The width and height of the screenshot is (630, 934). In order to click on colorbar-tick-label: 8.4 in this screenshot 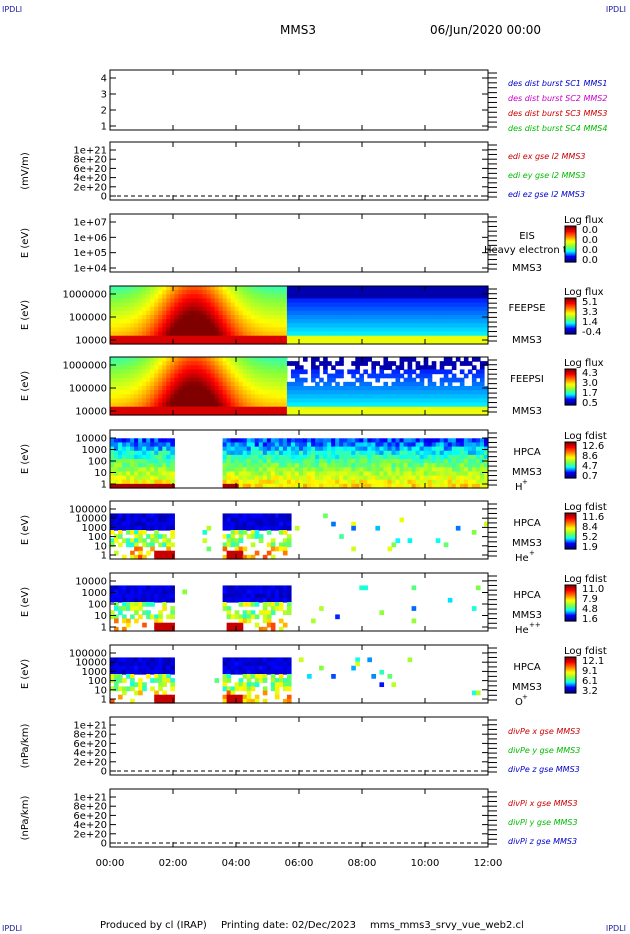, I will do `click(590, 527)`.